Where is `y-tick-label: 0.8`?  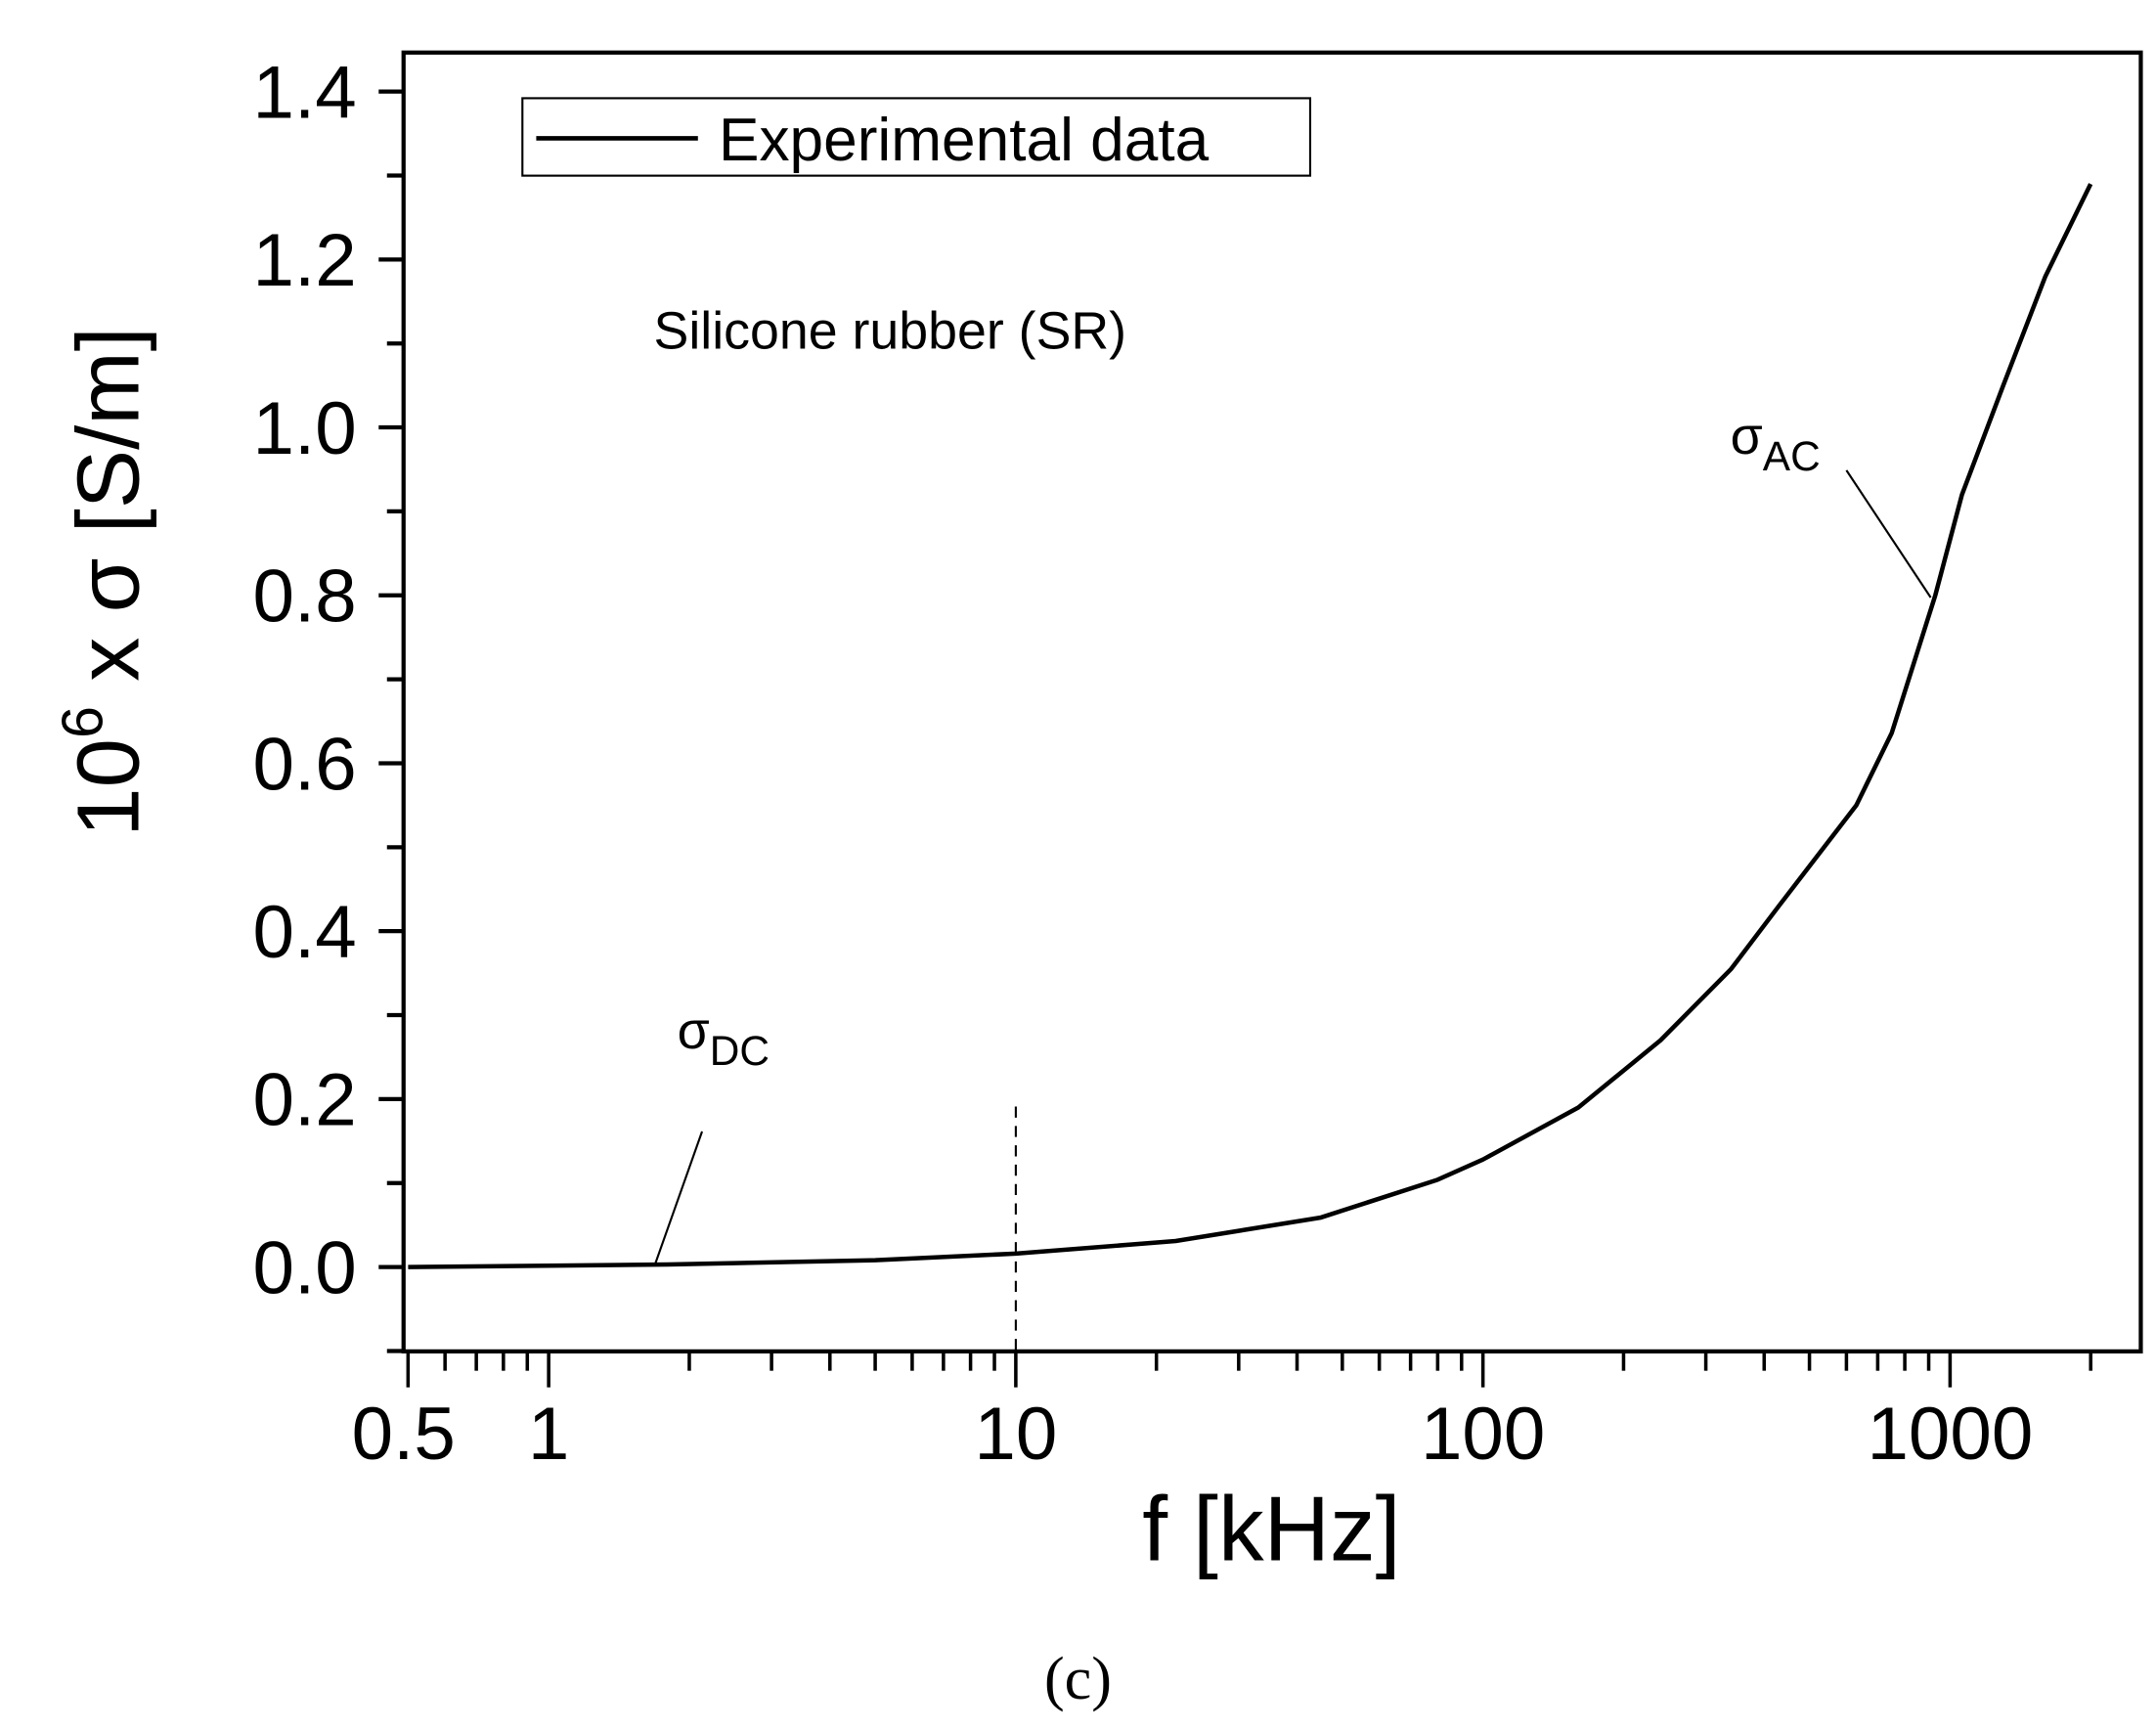 y-tick-label: 0.8 is located at coordinates (305, 597).